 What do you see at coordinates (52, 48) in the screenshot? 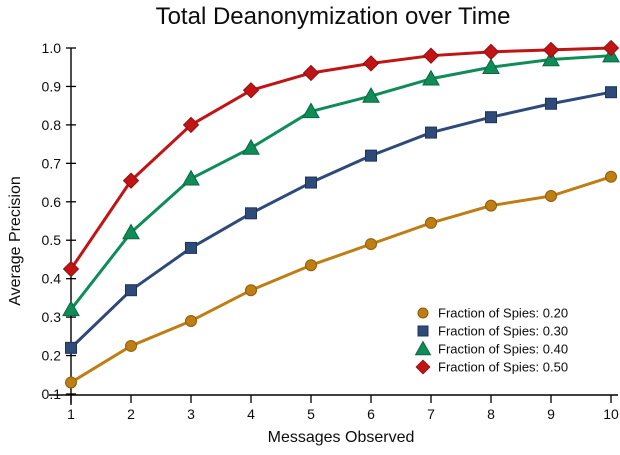
I see `y-tick-label: 1.0` at bounding box center [52, 48].